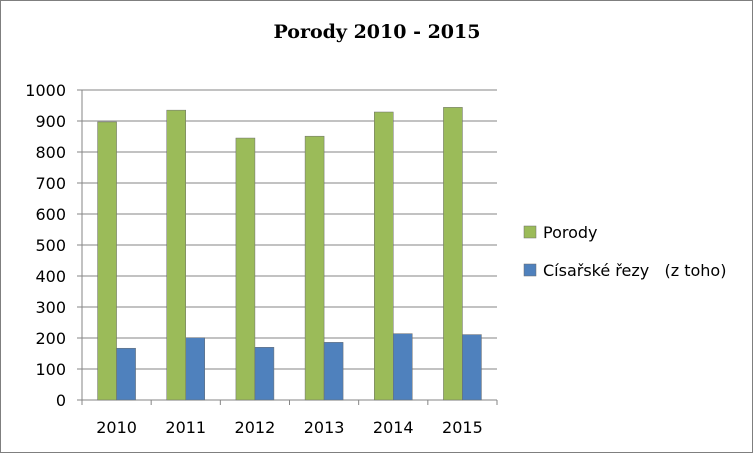 This screenshot has width=753, height=453. I want to click on bar-cisarske-rezy-2012, so click(264, 374).